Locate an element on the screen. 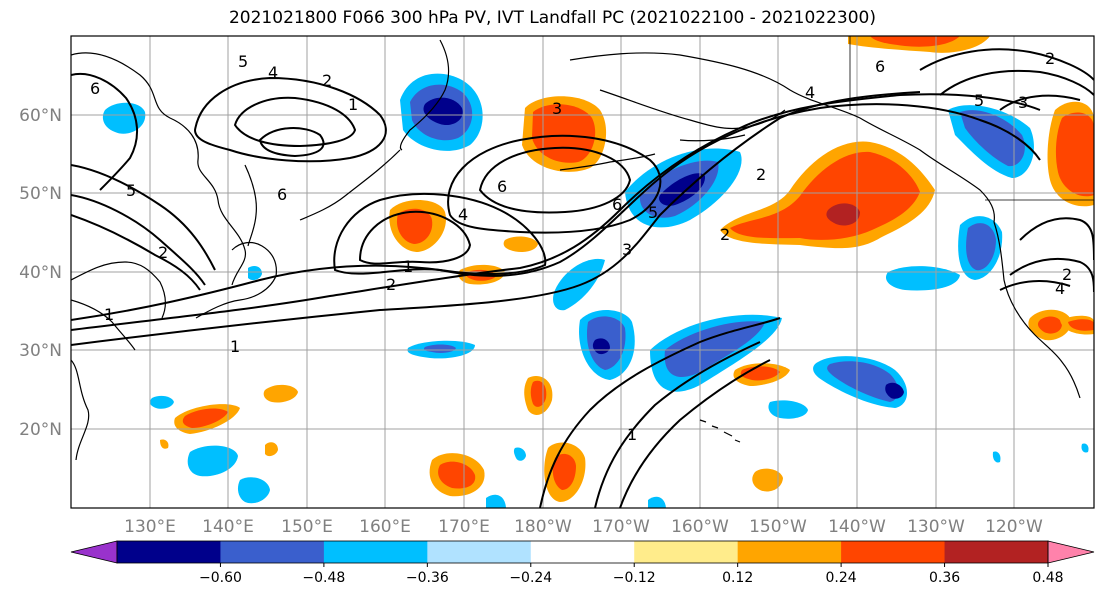 Image resolution: width=1105 pixels, height=601 pixels. lon-label: 130°E is located at coordinates (150, 527).